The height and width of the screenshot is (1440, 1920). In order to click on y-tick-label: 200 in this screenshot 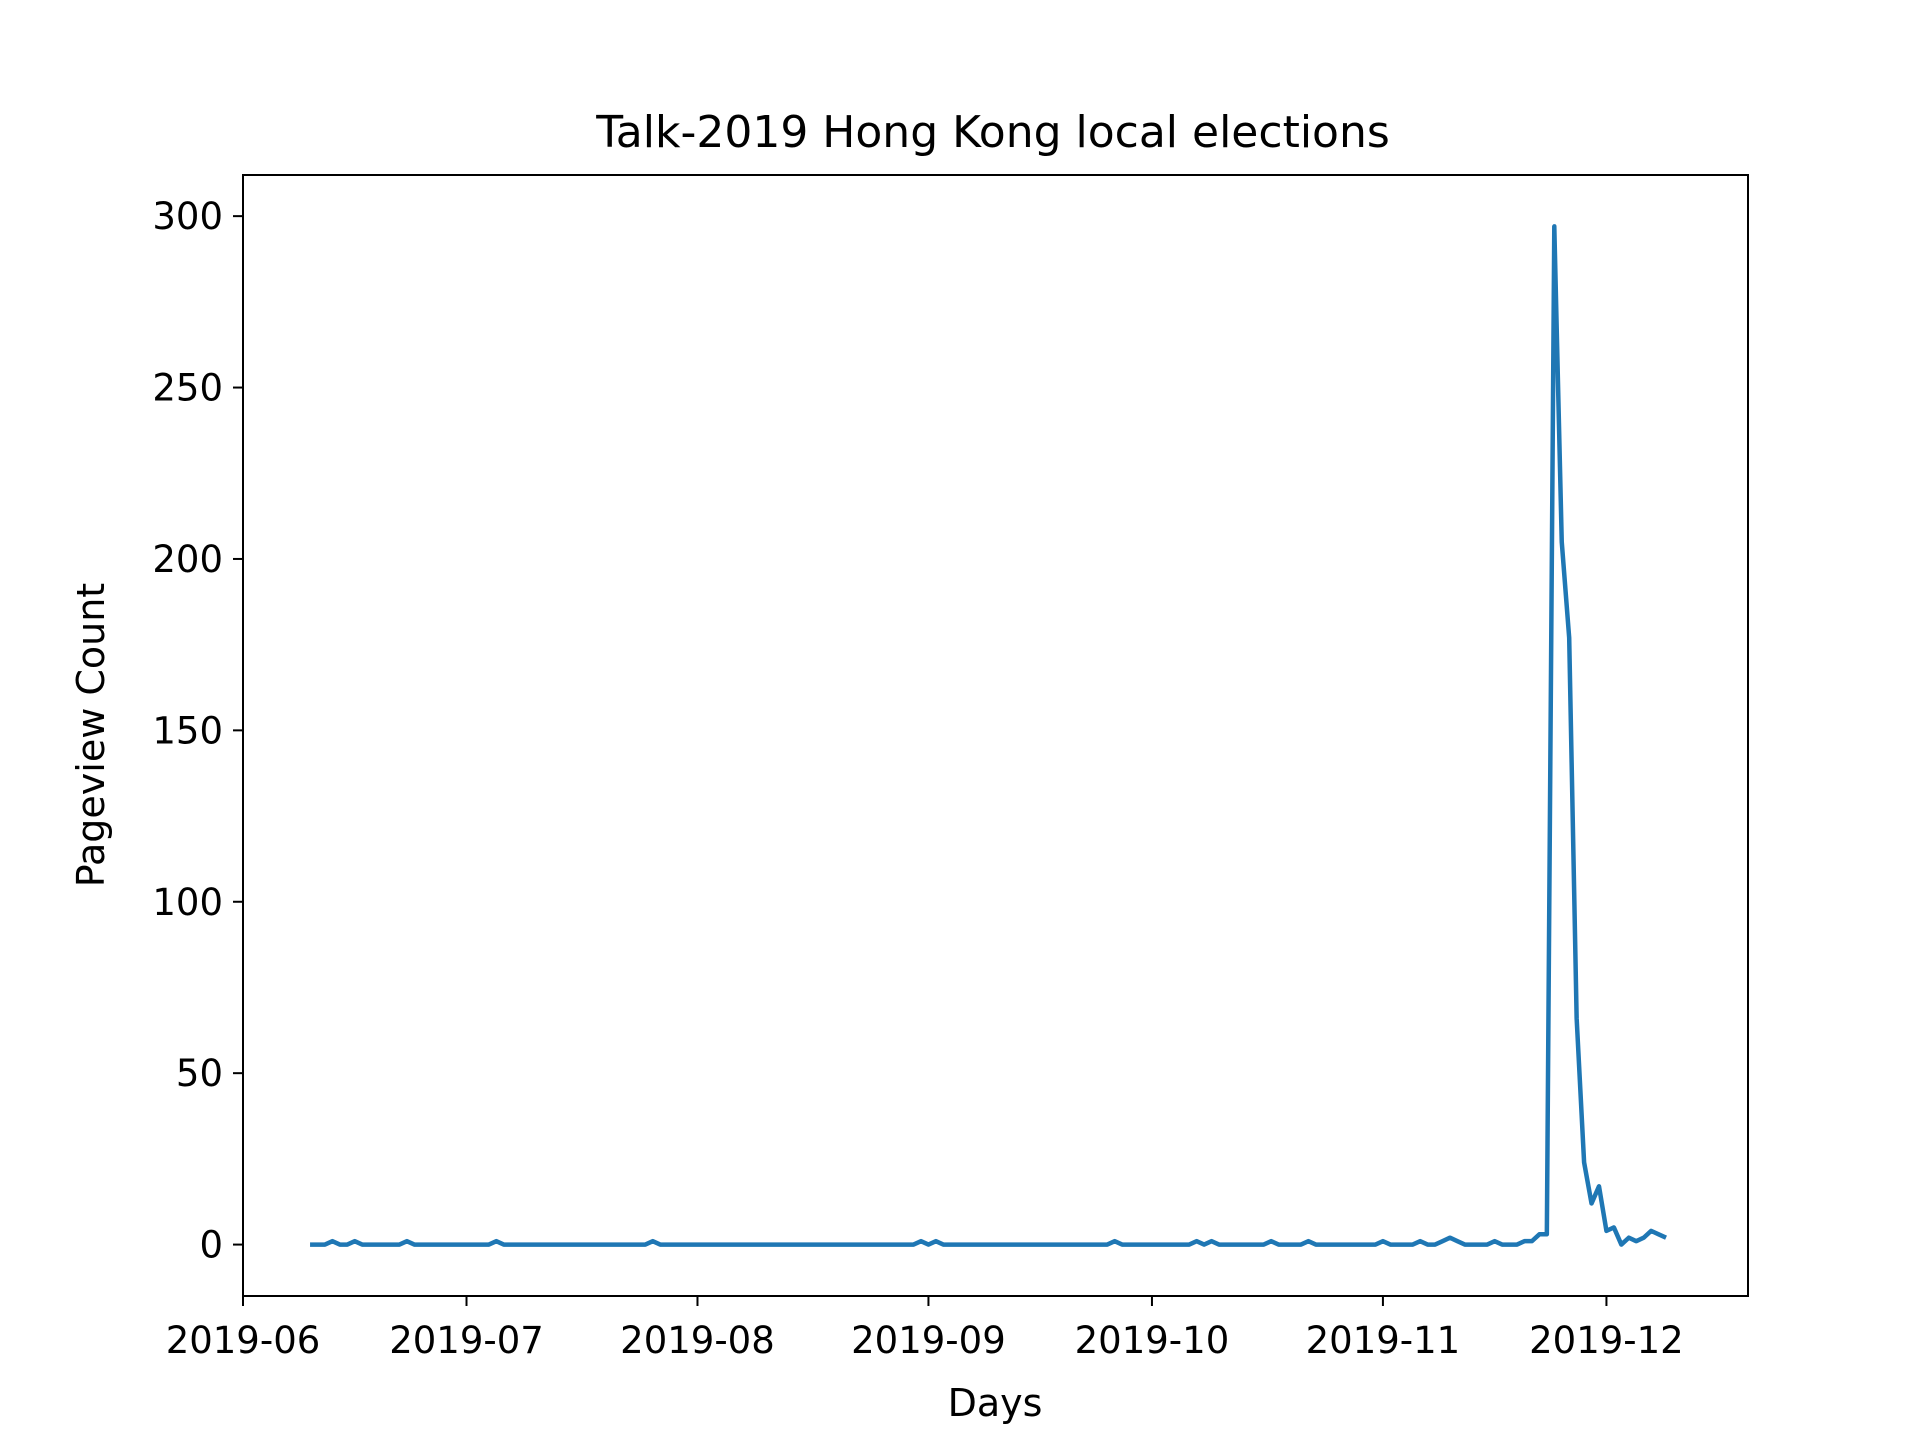, I will do `click(187, 559)`.